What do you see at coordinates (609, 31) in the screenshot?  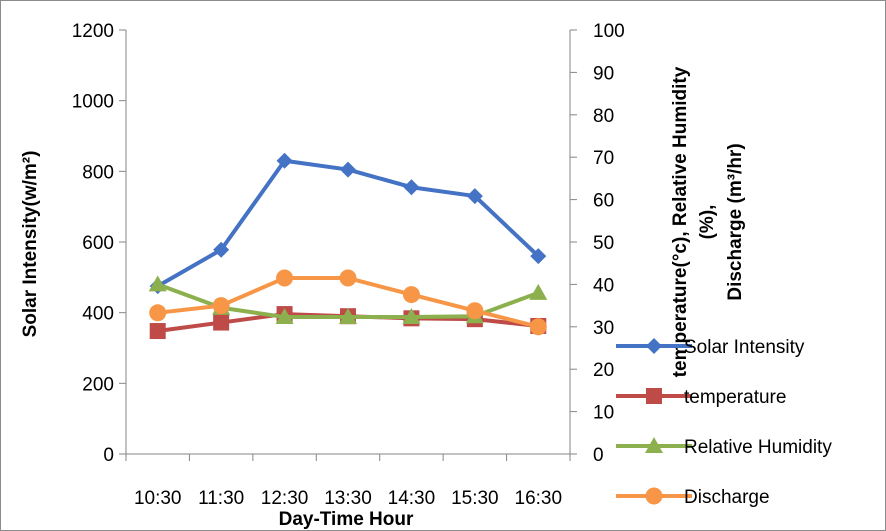 I see `y-right-tick-label: 100` at bounding box center [609, 31].